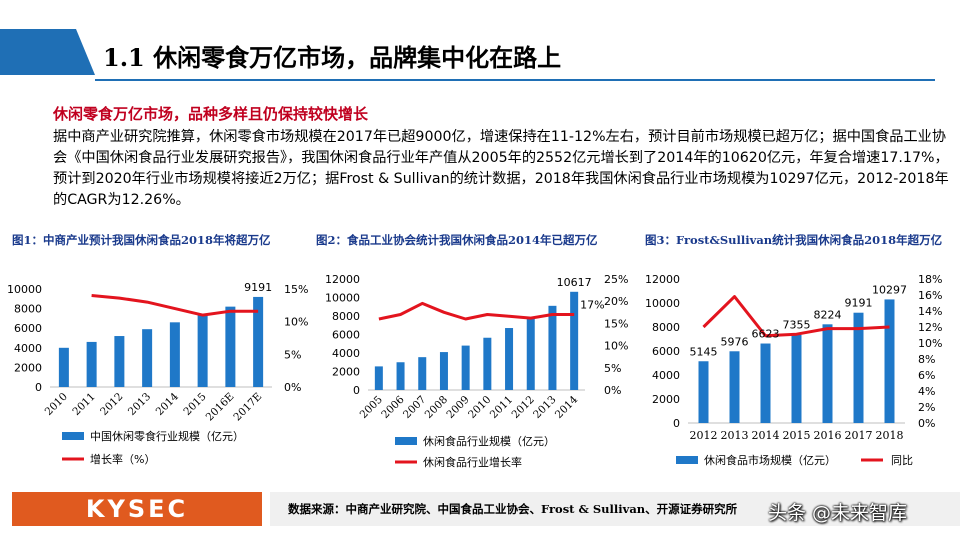 Image resolution: width=960 pixels, height=540 pixels. Describe the element at coordinates (926, 375) in the screenshot. I see `y2-tick-label: 6%` at that location.